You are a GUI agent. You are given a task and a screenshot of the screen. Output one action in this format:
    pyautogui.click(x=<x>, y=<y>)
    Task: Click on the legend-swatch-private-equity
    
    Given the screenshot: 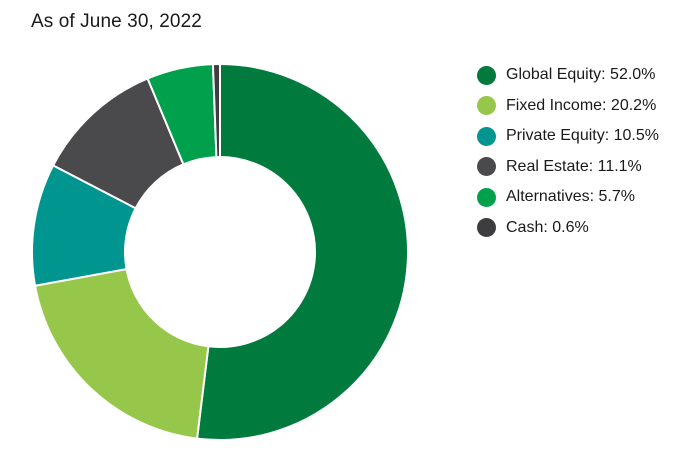 What is the action you would take?
    pyautogui.click(x=486, y=136)
    